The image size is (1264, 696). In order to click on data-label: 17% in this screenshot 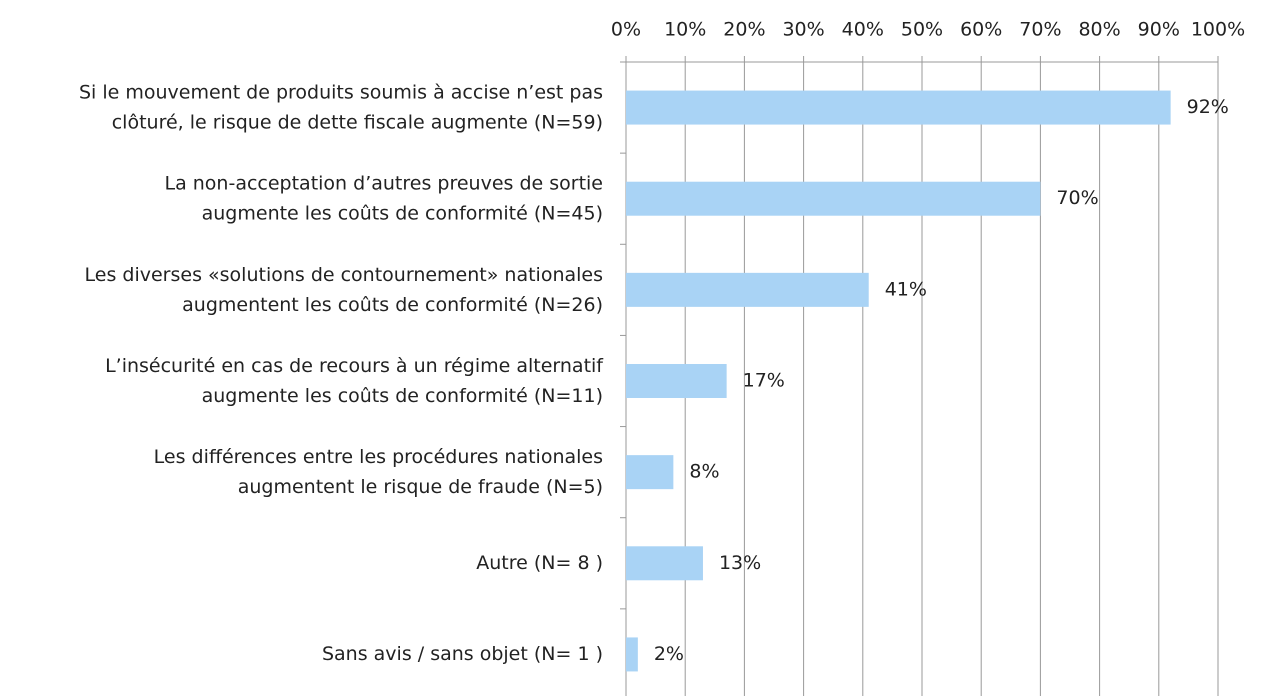, I will do `click(764, 381)`.